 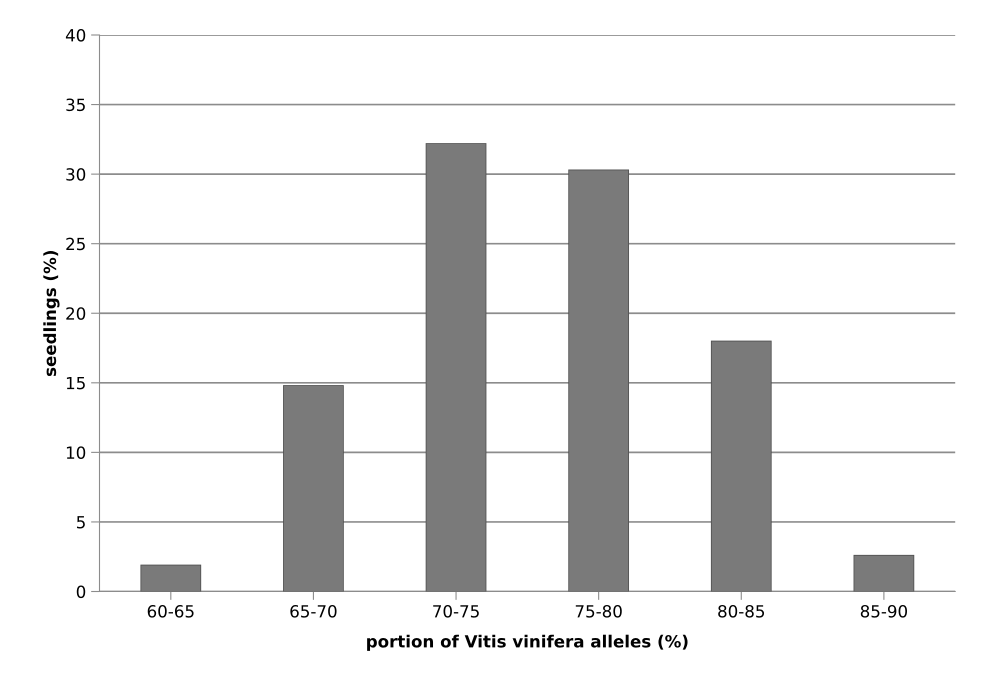 I want to click on y-tick-label: 10, so click(x=76, y=452).